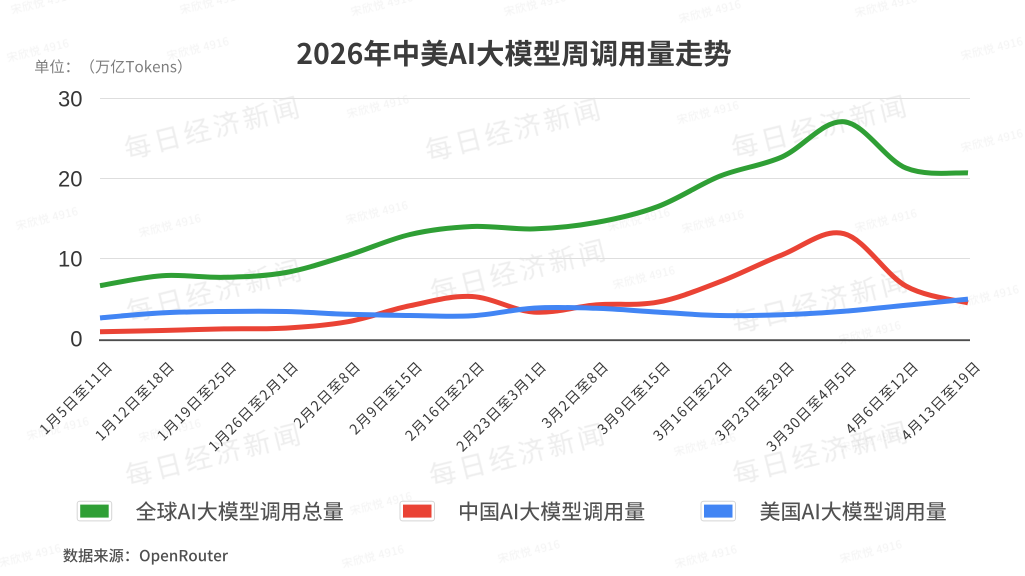 This screenshot has width=1025, height=576. What do you see at coordinates (70, 99) in the screenshot?
I see `svg-text: 30` at bounding box center [70, 99].